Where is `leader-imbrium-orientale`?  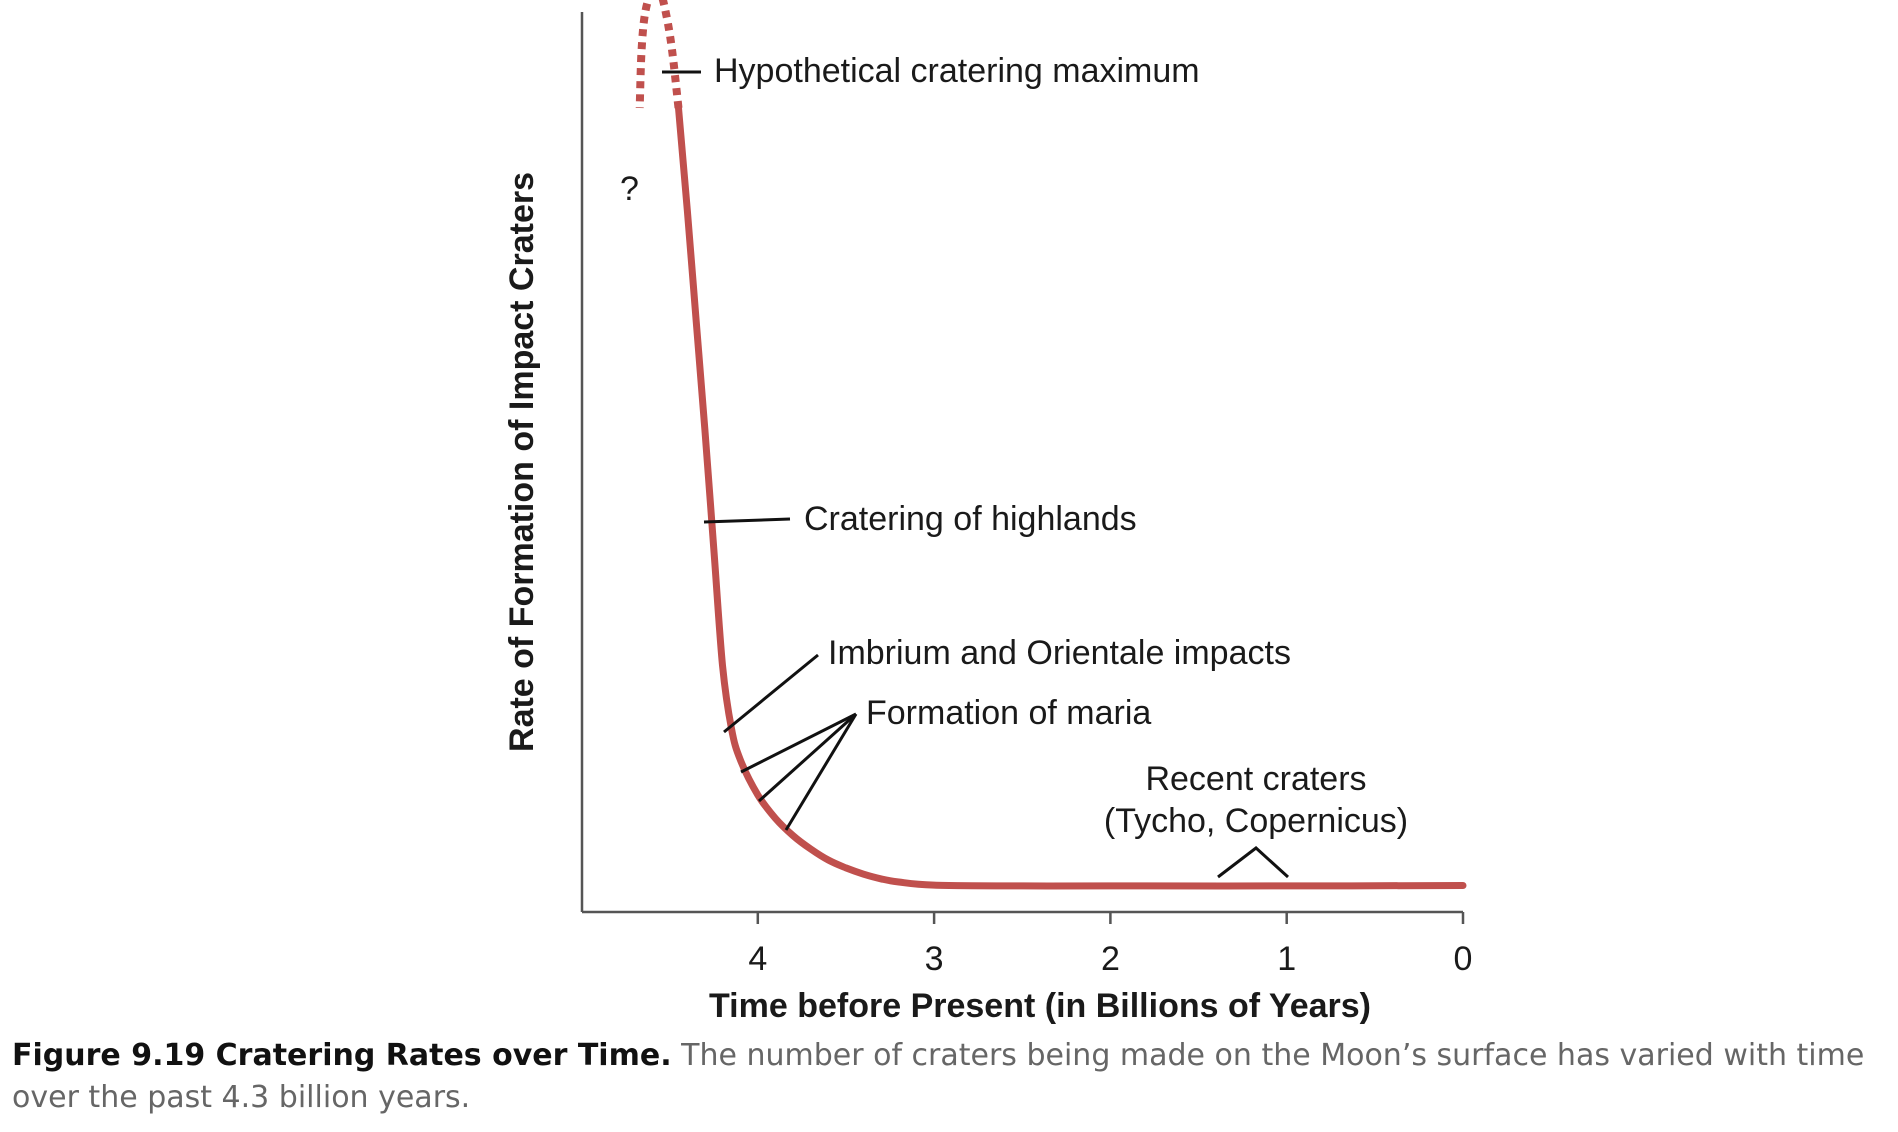 leader-imbrium-orientale is located at coordinates (771, 693).